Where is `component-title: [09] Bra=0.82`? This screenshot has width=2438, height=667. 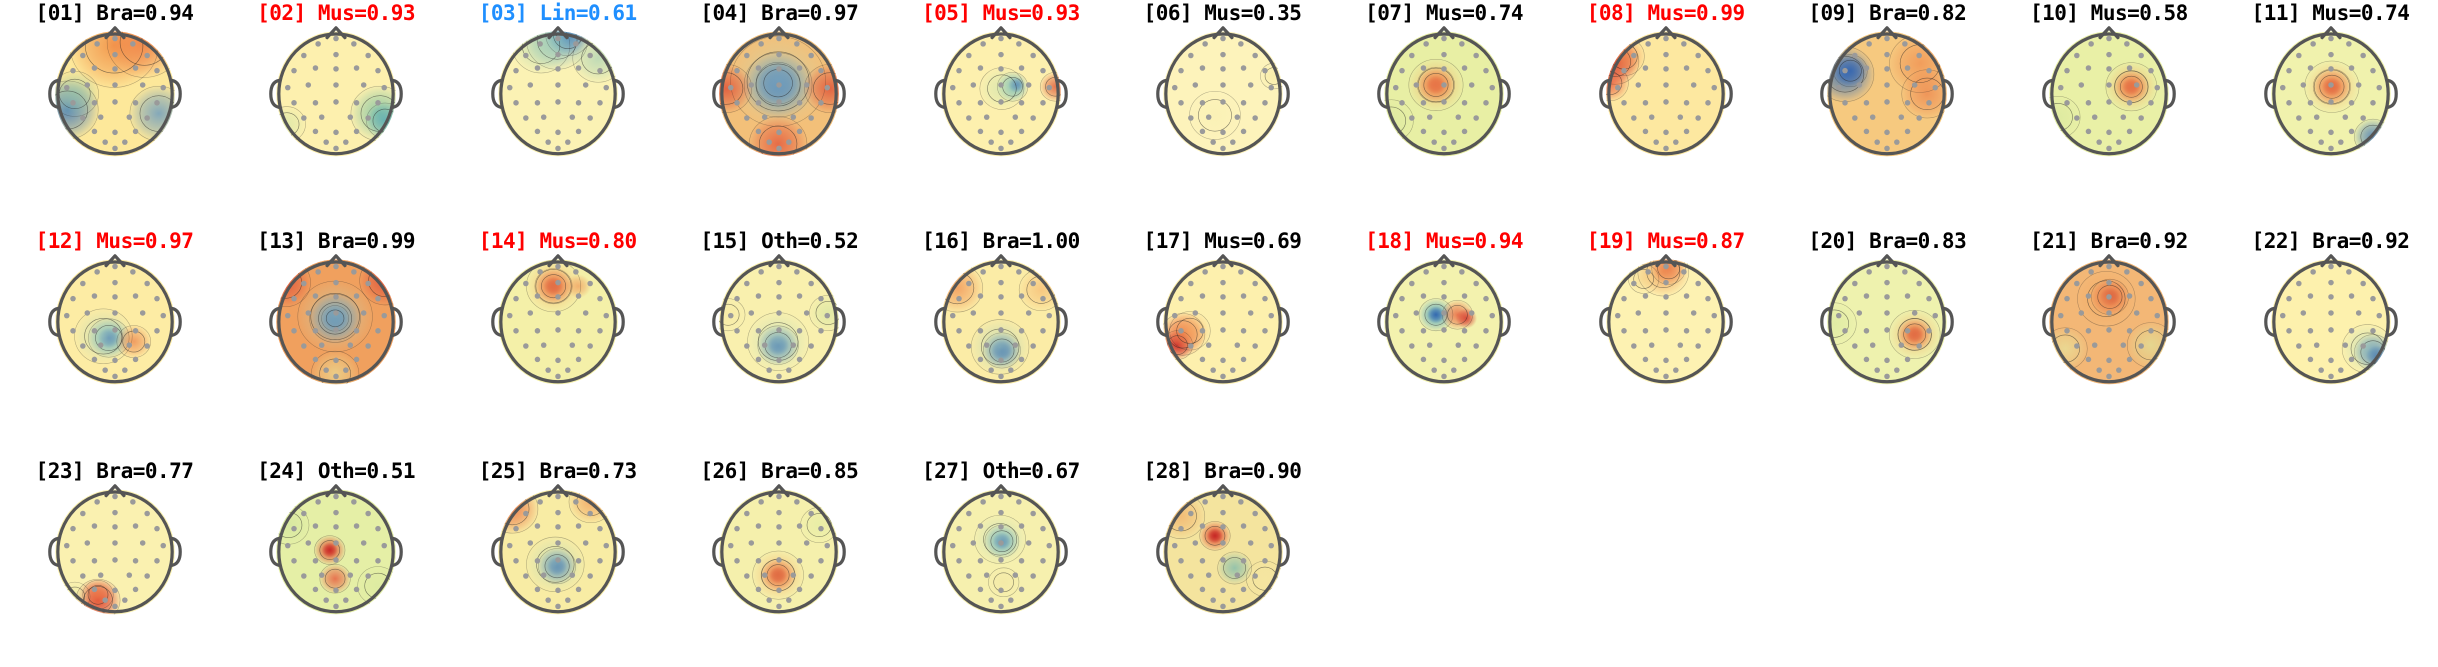
component-title: [09] Bra=0.82 is located at coordinates (1887, 13).